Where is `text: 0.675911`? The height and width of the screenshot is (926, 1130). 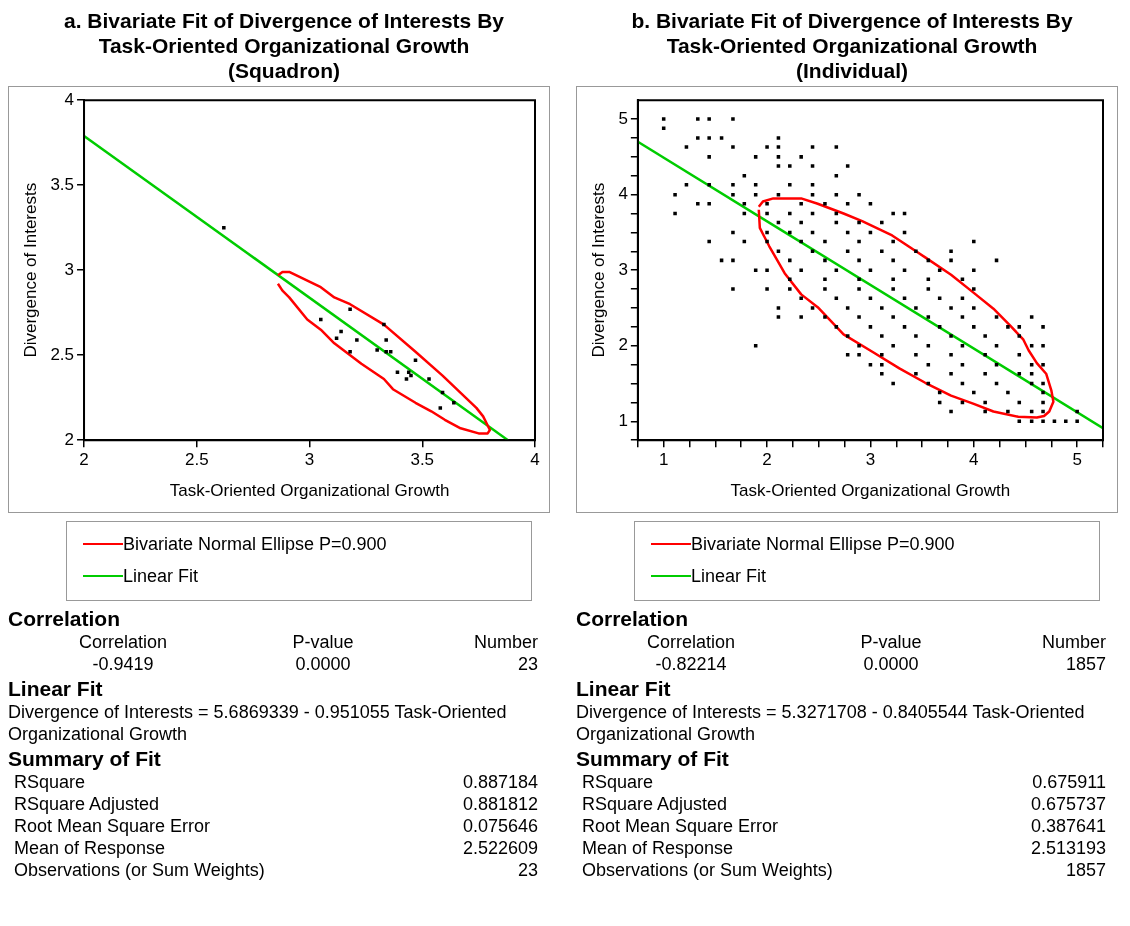
text: 0.675911 is located at coordinates (1069, 782).